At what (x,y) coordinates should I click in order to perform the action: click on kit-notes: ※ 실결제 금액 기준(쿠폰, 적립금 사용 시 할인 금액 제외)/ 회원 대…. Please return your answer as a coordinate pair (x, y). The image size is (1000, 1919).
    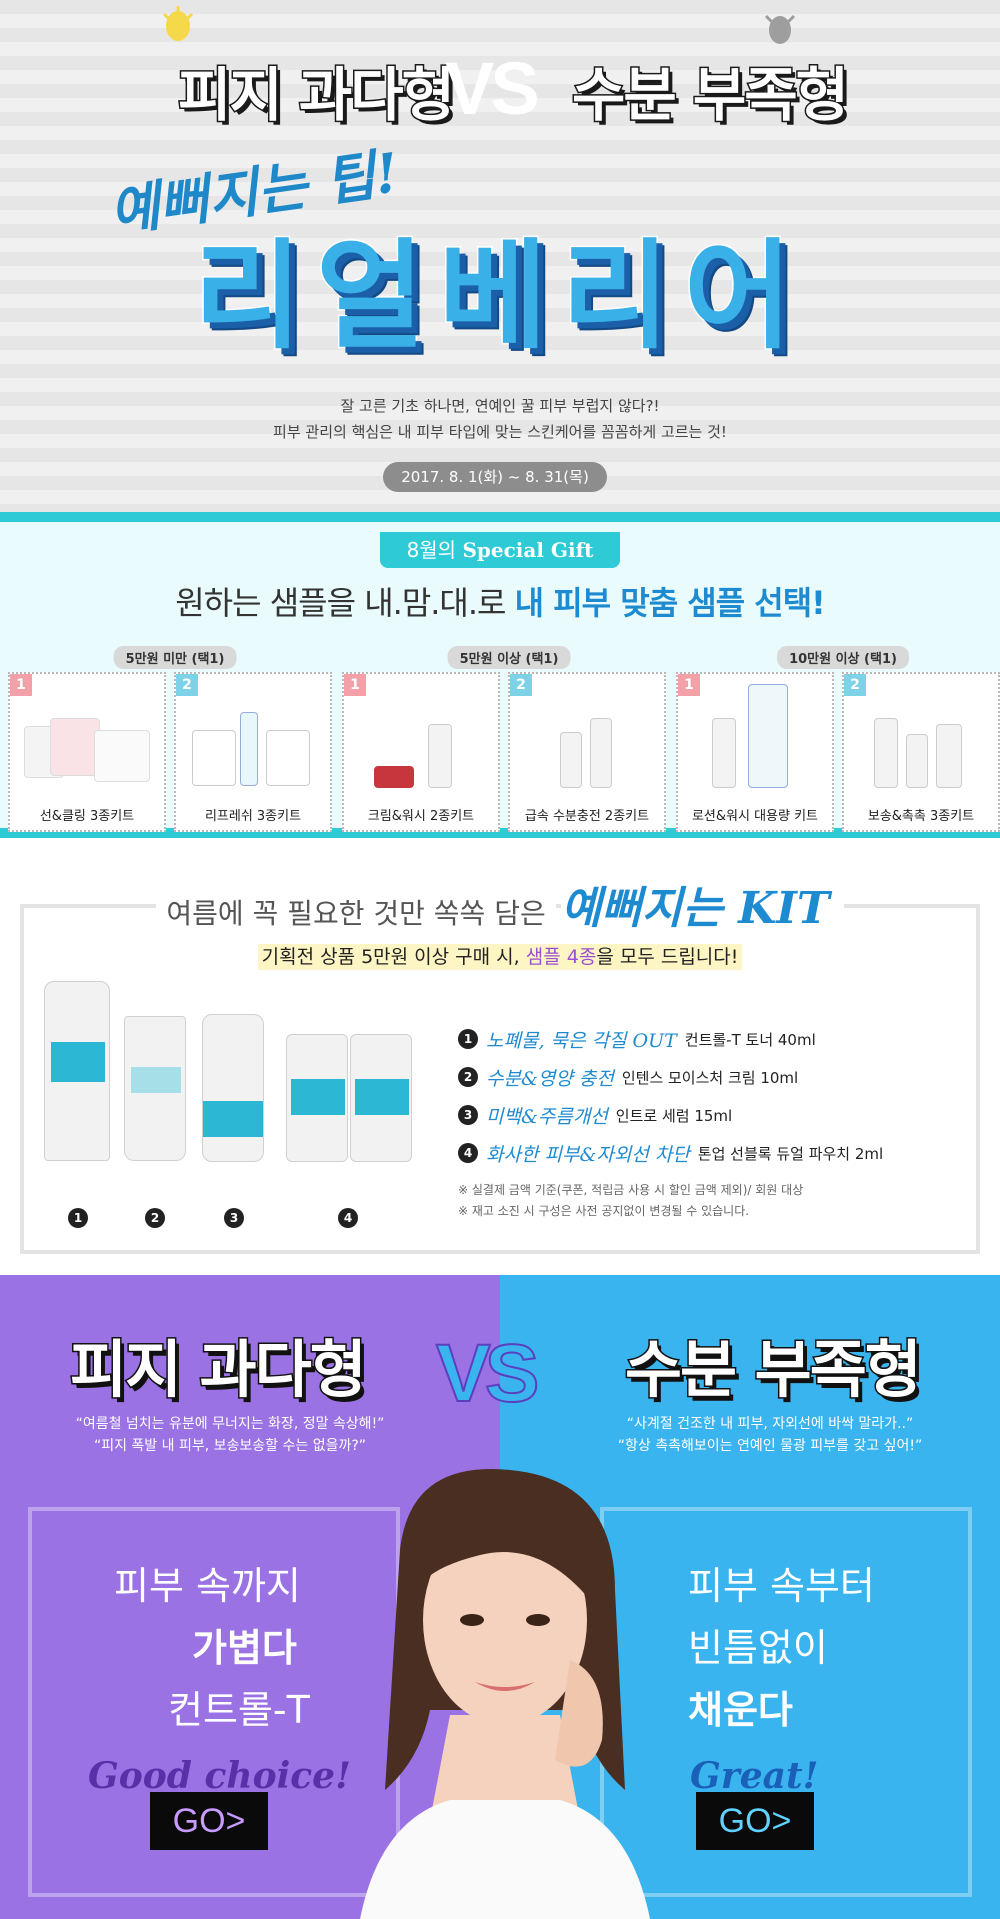
    Looking at the image, I should click on (630, 1201).